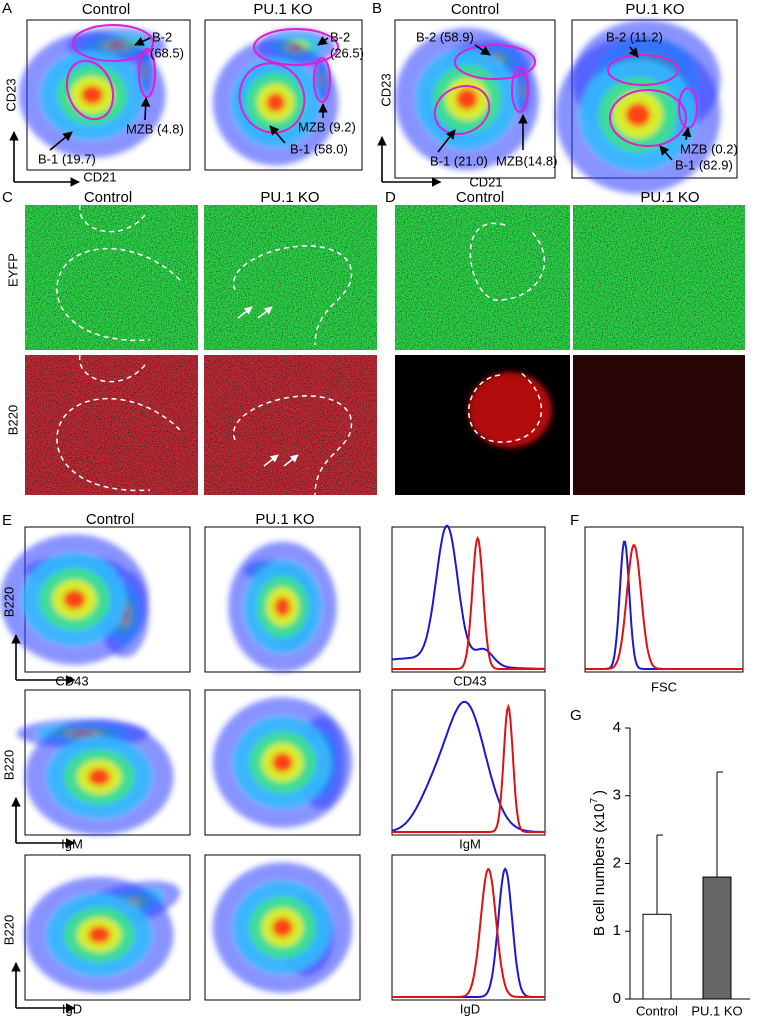 The height and width of the screenshot is (1024, 757). I want to click on gate-label: MZB (9.2), so click(327, 126).